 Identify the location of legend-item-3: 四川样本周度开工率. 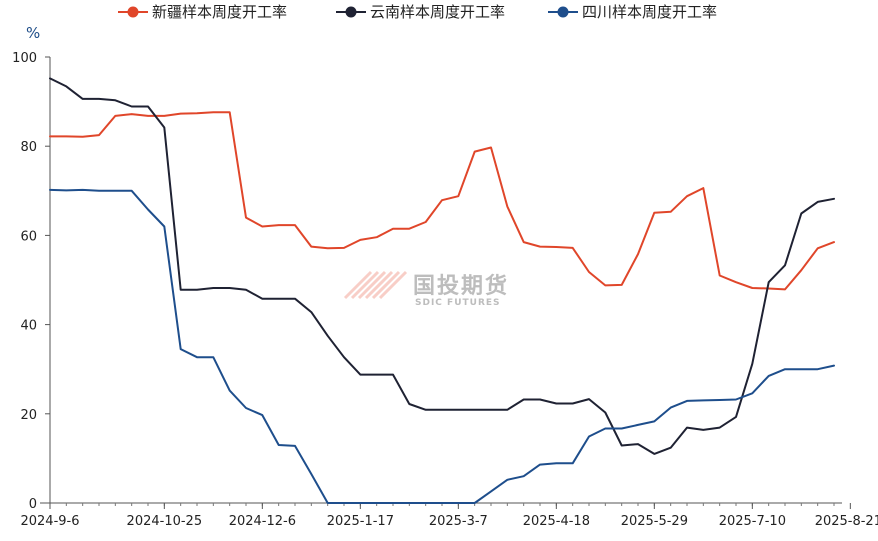
(632, 12).